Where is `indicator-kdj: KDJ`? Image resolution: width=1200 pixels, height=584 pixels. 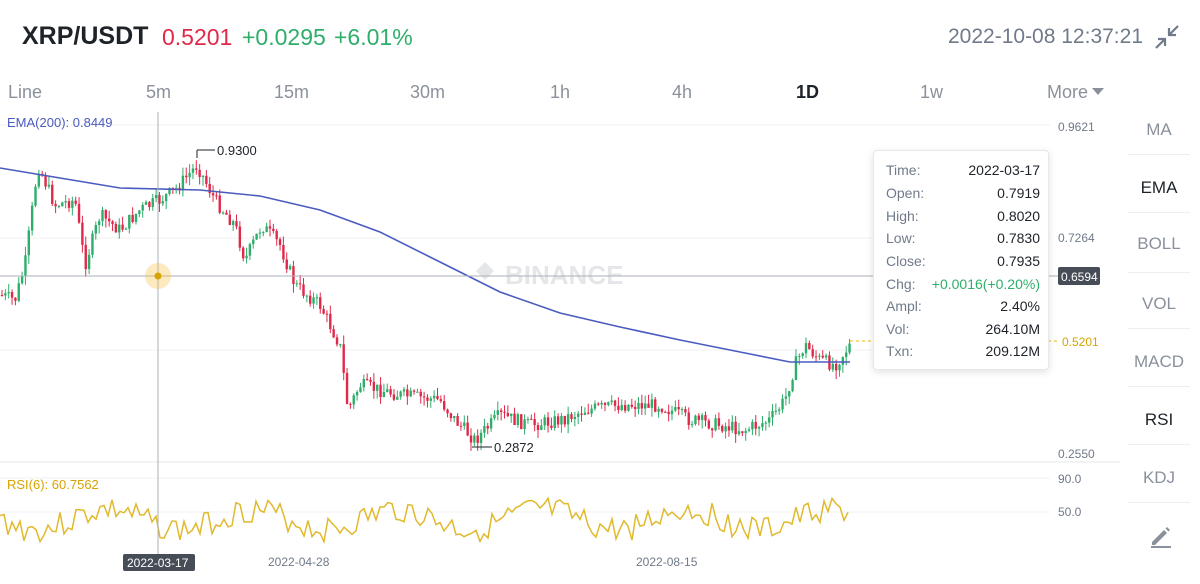
indicator-kdj: KDJ is located at coordinates (1159, 477).